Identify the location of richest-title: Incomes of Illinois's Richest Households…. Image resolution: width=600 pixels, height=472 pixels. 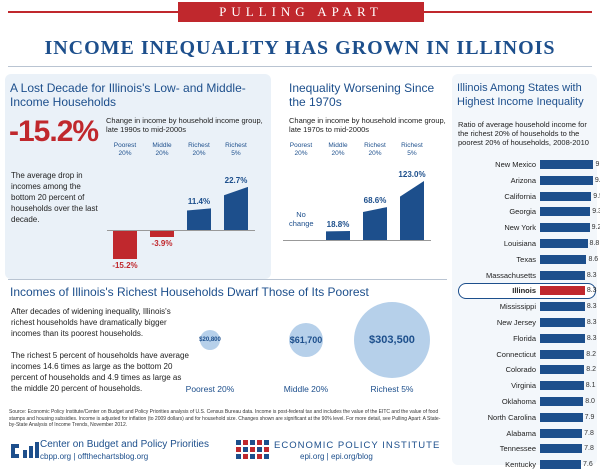
(189, 292).